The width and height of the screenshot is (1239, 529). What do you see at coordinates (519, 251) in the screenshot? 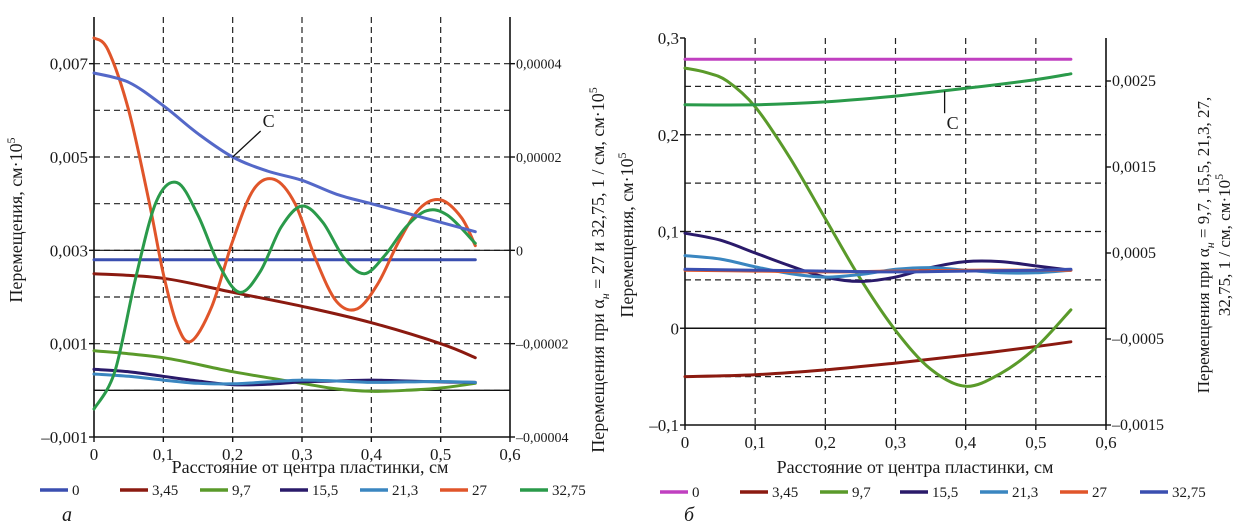
I see `y-right-tick-label: 0` at bounding box center [519, 251].